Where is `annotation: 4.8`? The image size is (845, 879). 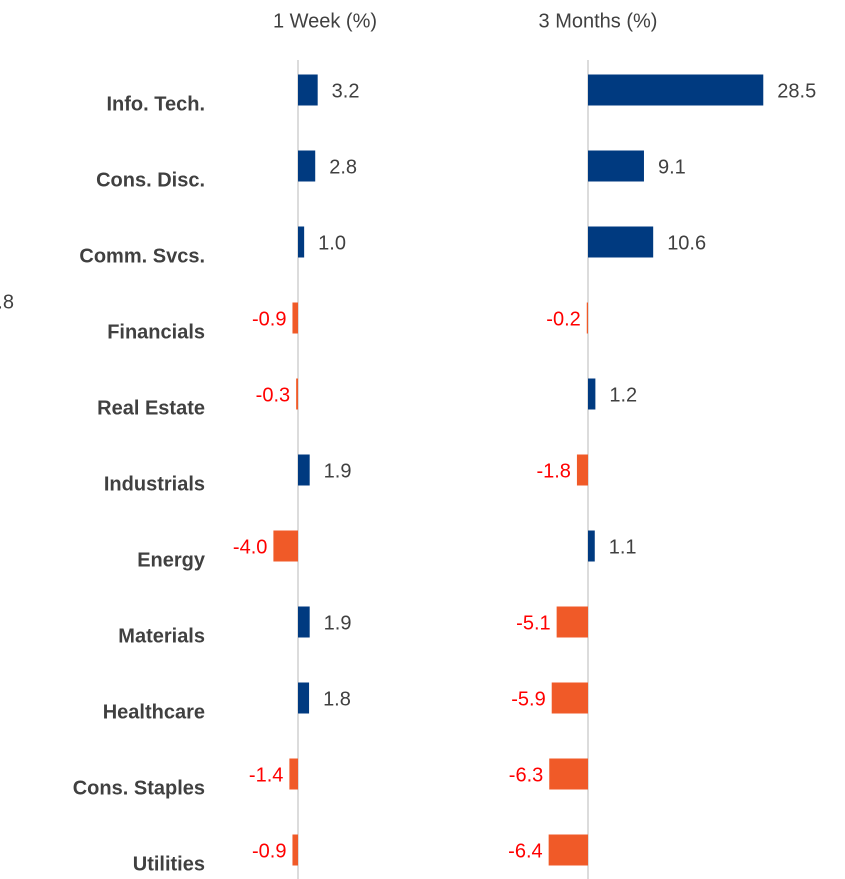
annotation: 4.8 is located at coordinates (7, 302).